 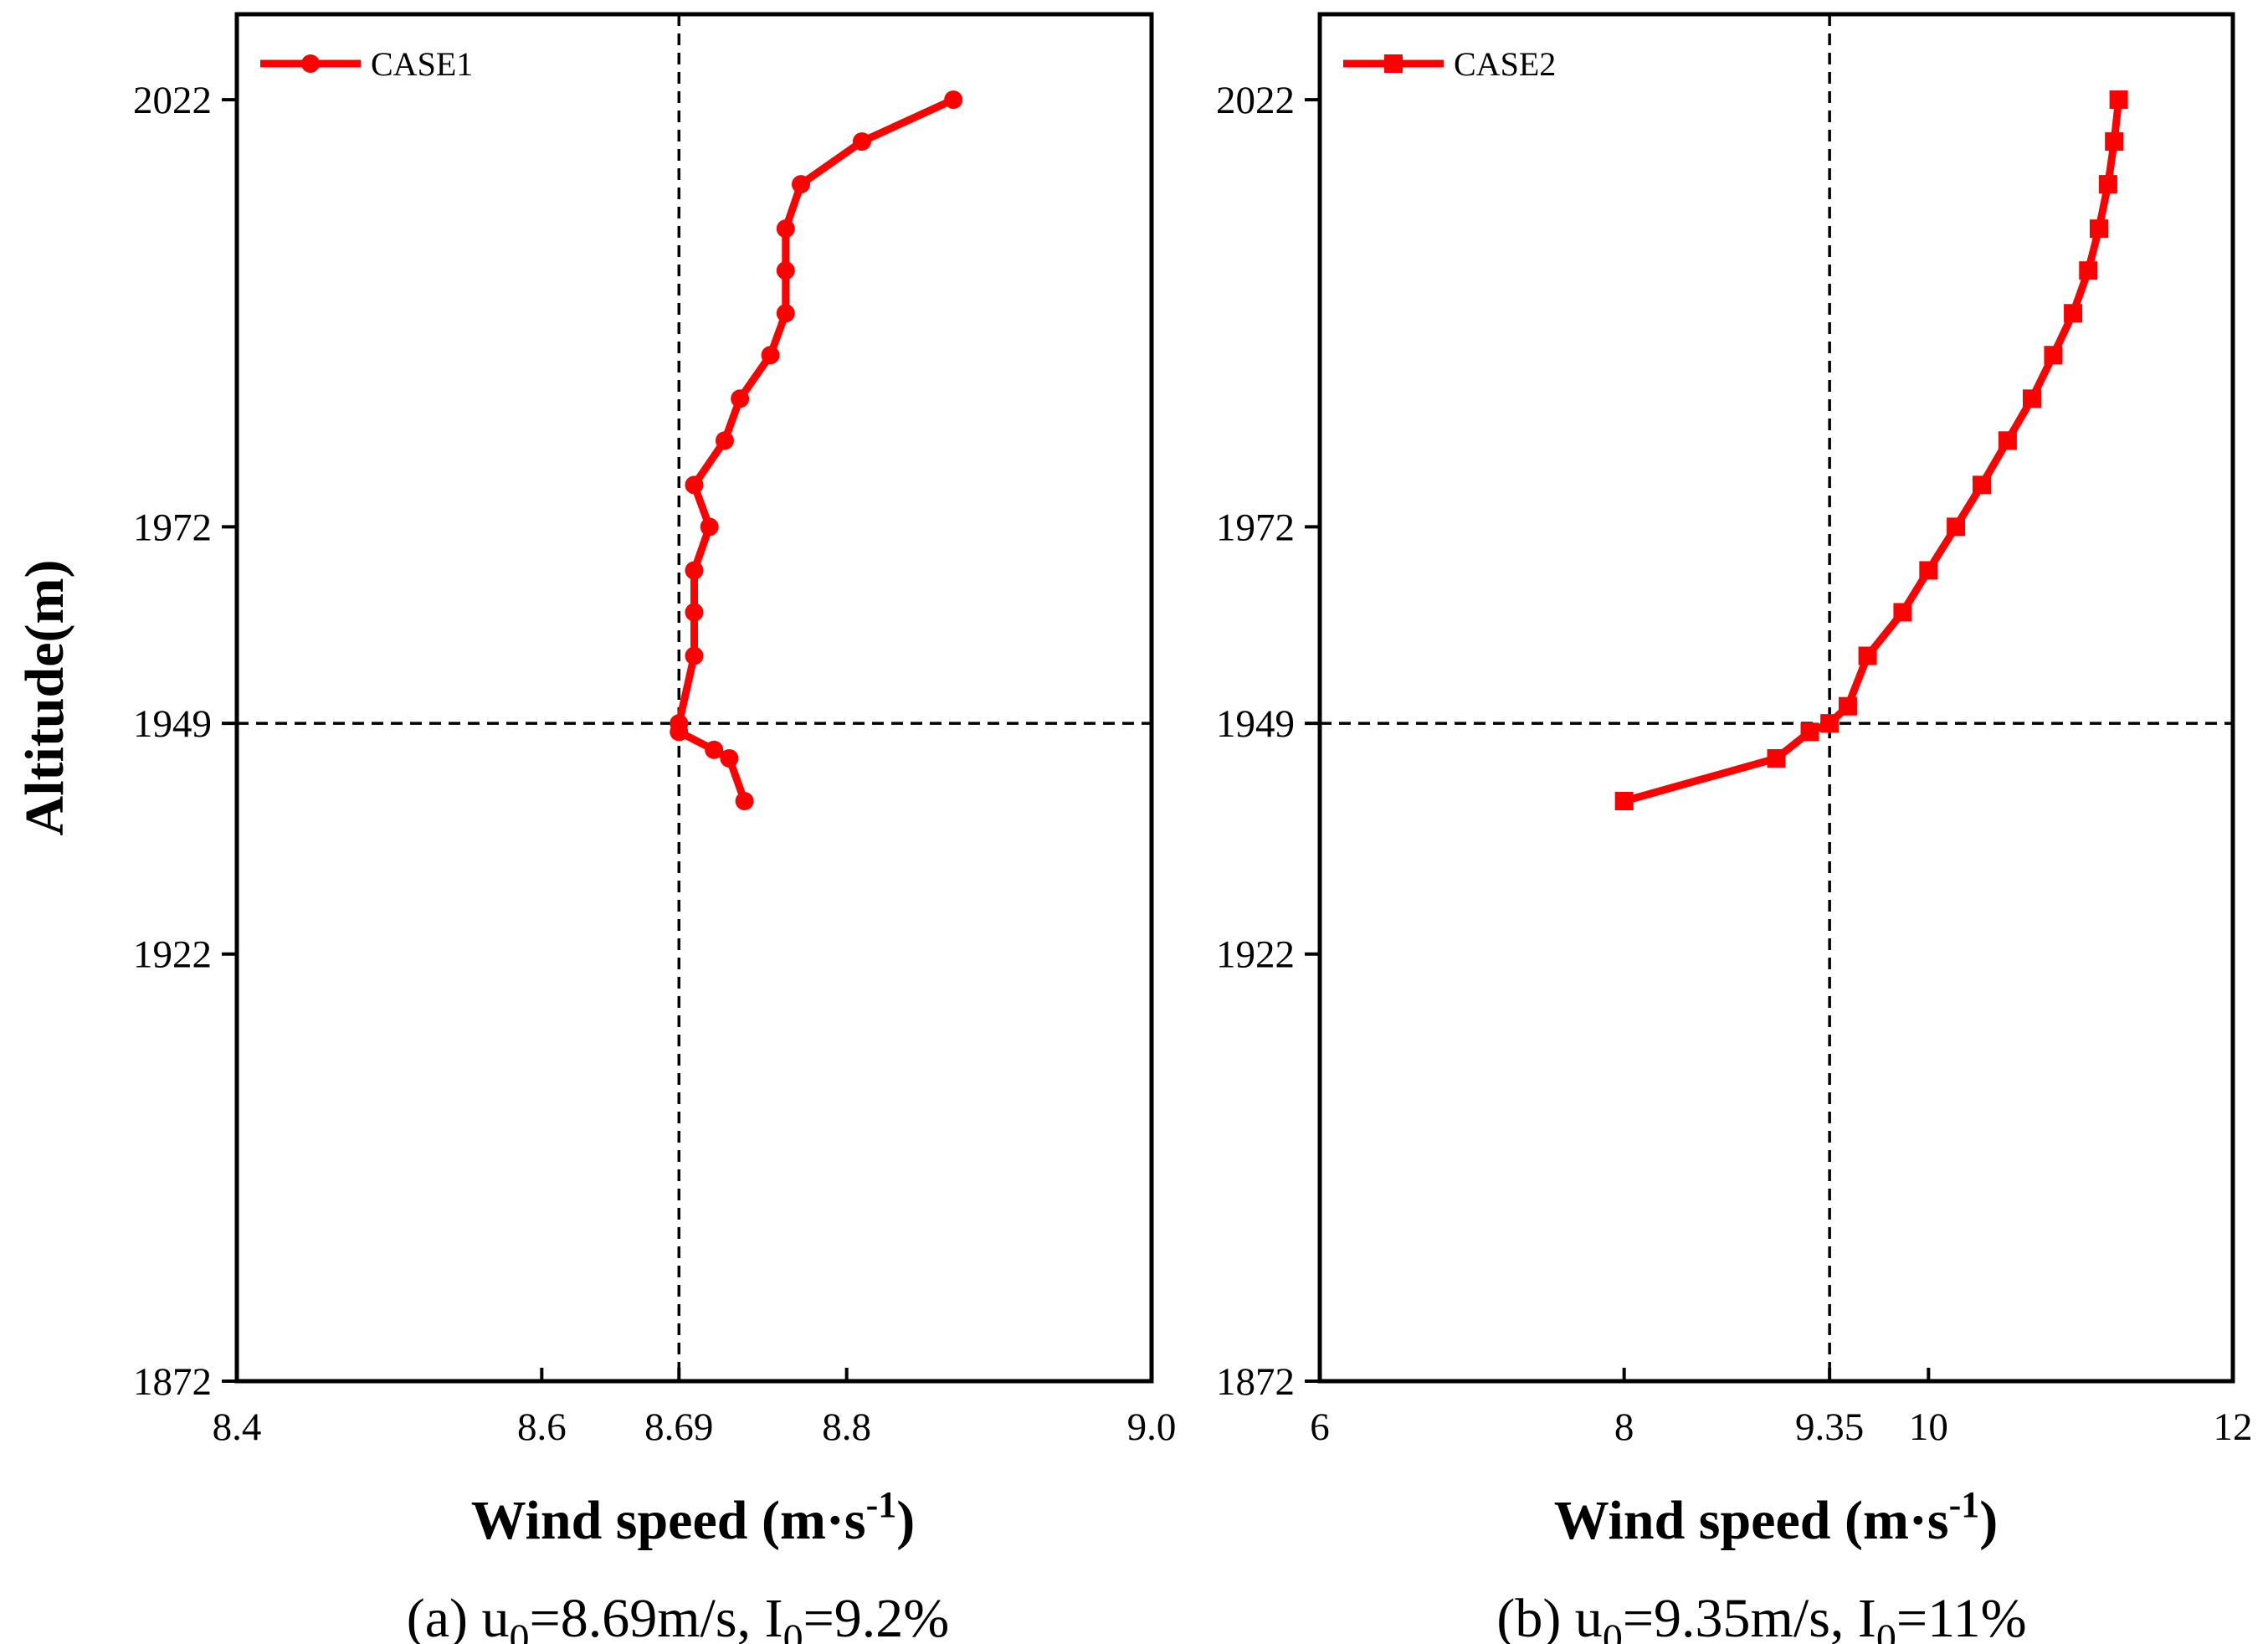 What do you see at coordinates (1320, 1427) in the screenshot?
I see `x-tick-label-b: 6` at bounding box center [1320, 1427].